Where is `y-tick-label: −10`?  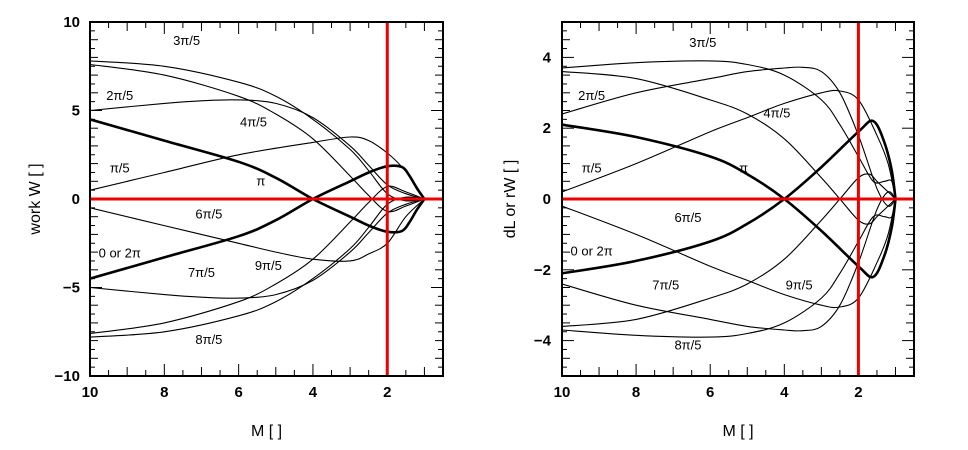 y-tick-label: −10 is located at coordinates (67, 376).